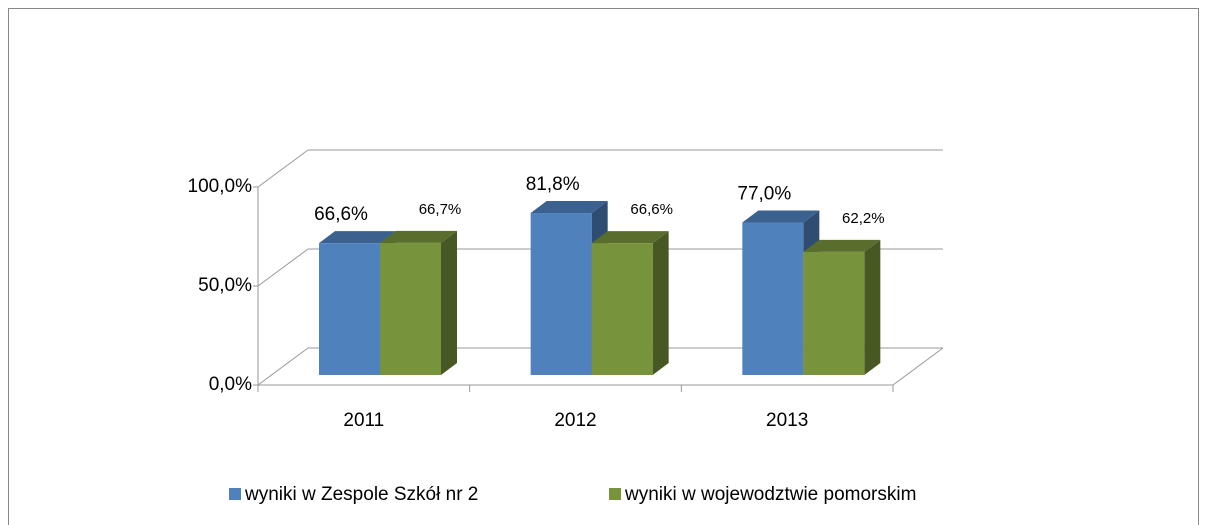  What do you see at coordinates (553, 184) in the screenshot?
I see `data-label: 81,8%` at bounding box center [553, 184].